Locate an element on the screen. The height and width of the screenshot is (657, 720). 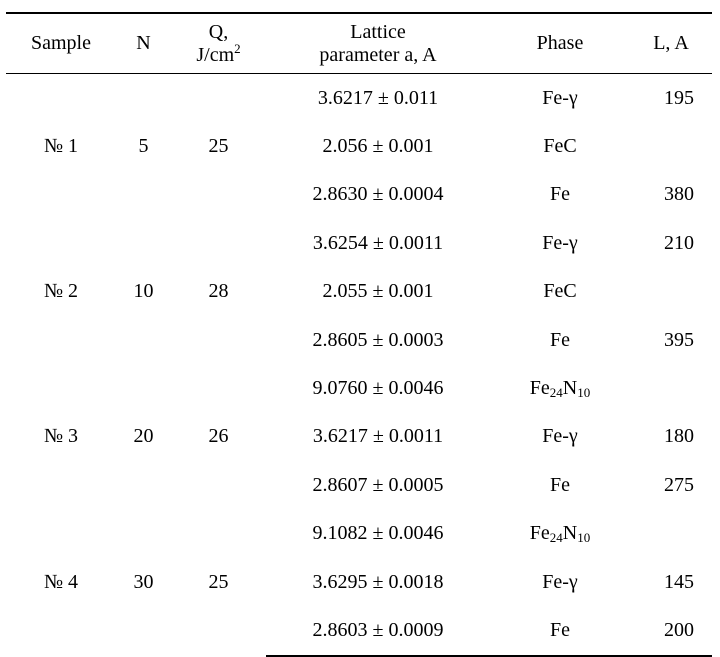
table-row: № 4 30 25 9.1082 ± 0.0046 Fe24N10 is located at coordinates (359, 551).